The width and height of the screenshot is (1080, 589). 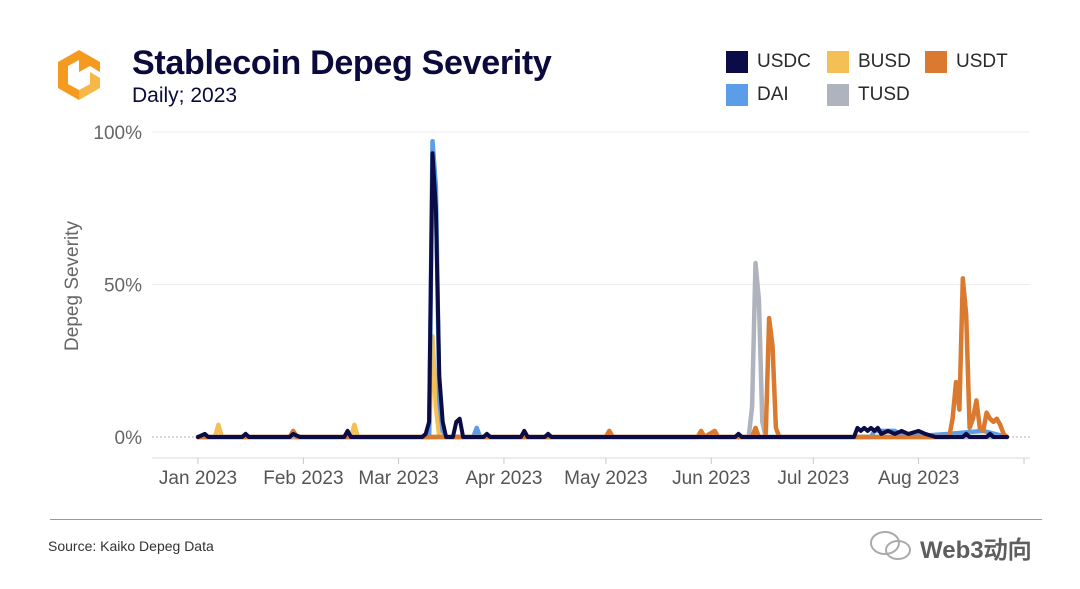 What do you see at coordinates (303, 478) in the screenshot?
I see `x-tick-label: Feb 2023` at bounding box center [303, 478].